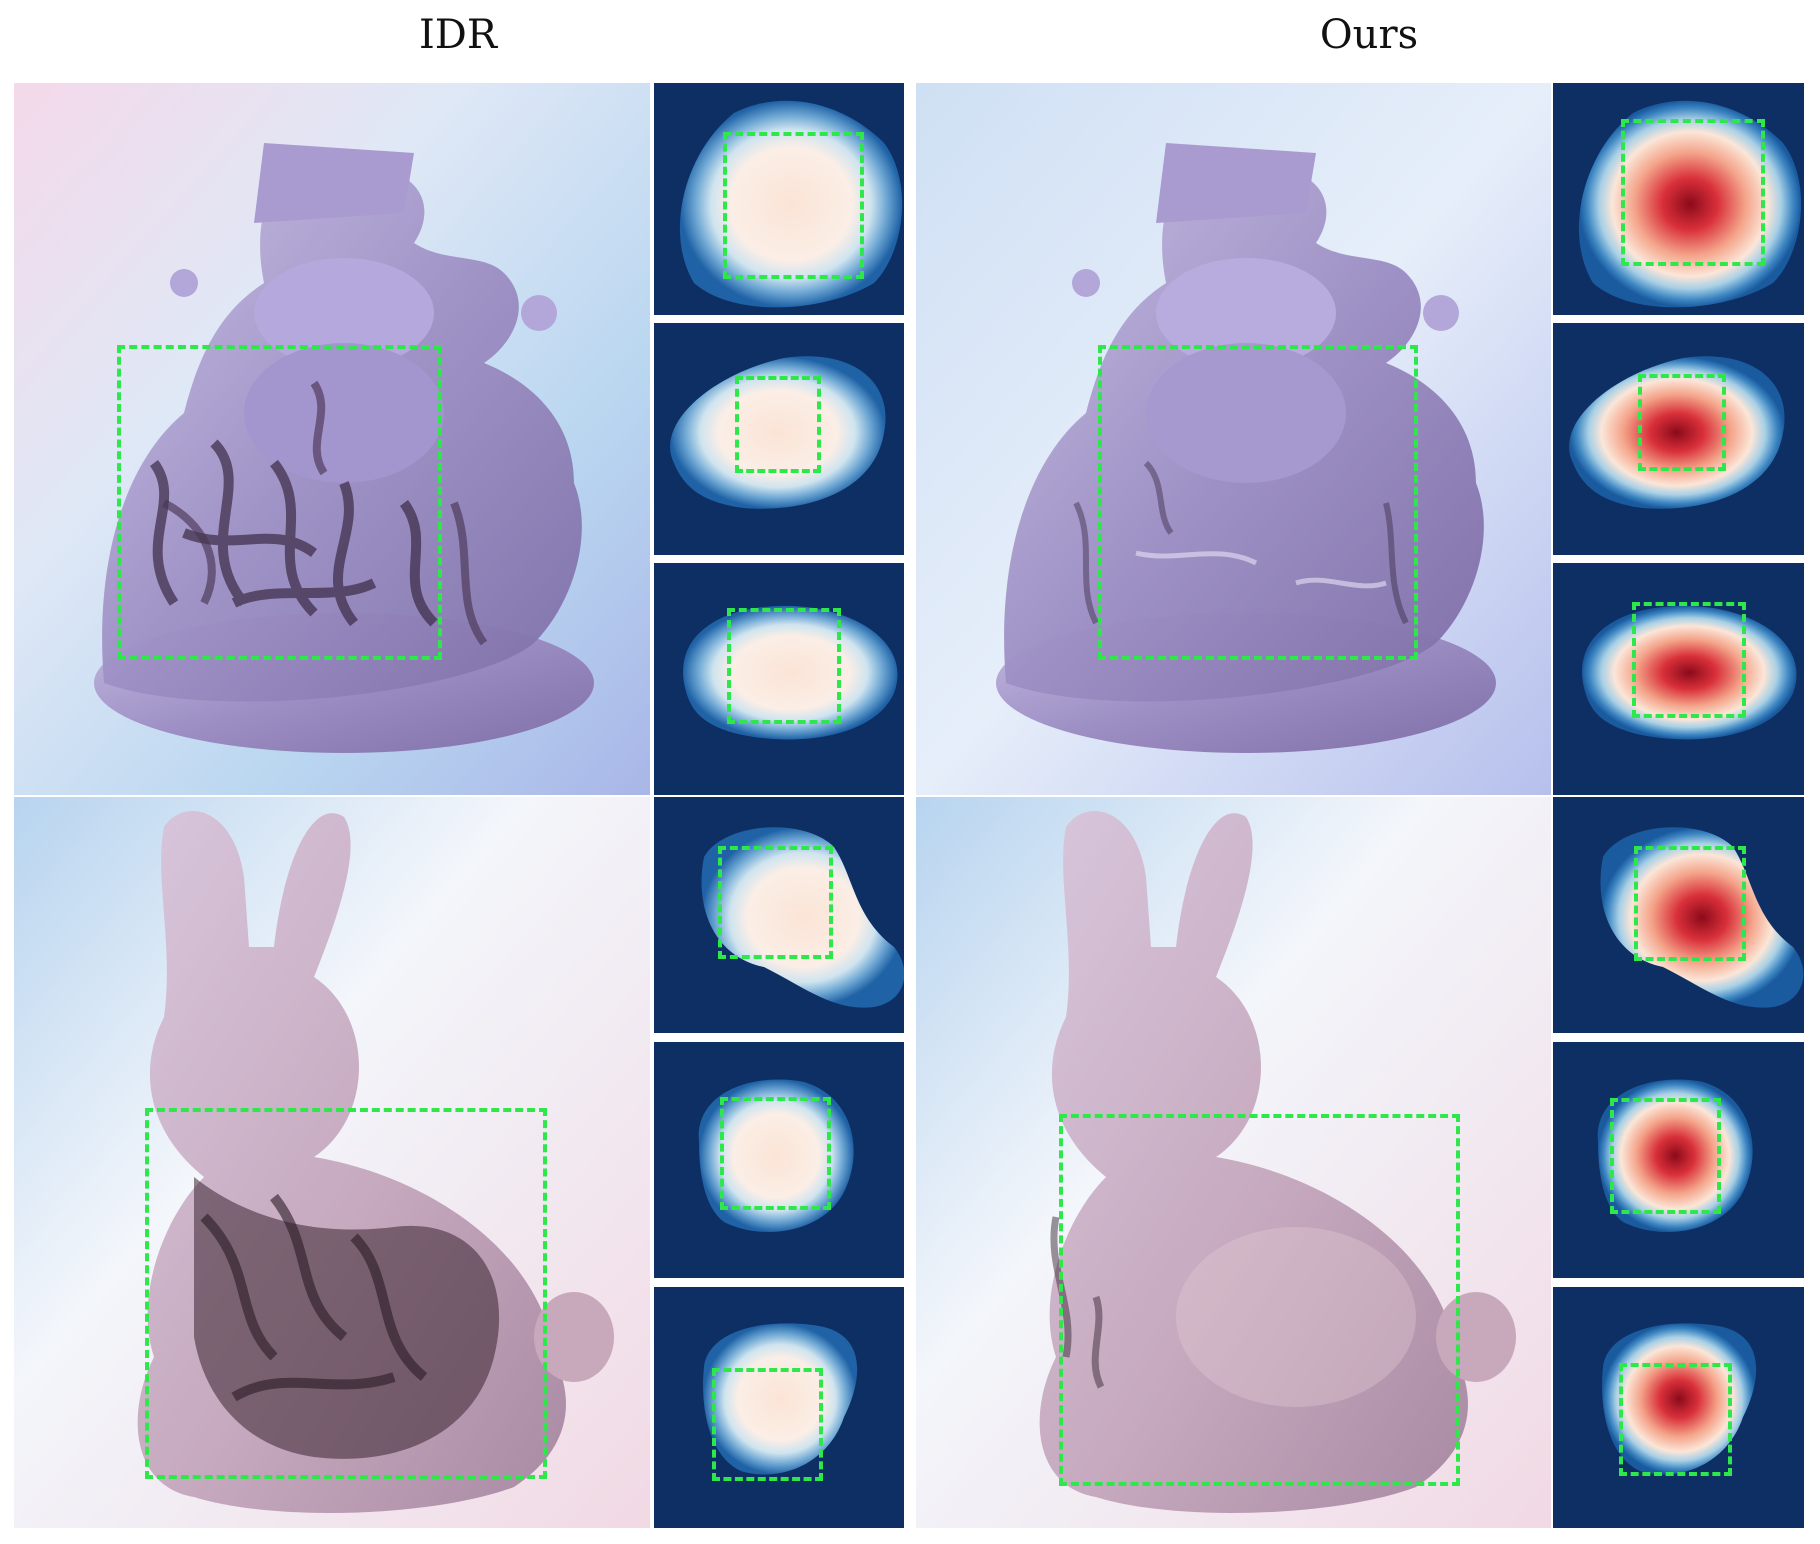 The image size is (1820, 1544). Describe the element at coordinates (458, 35) in the screenshot. I see `column-title-idr: IDR` at that location.